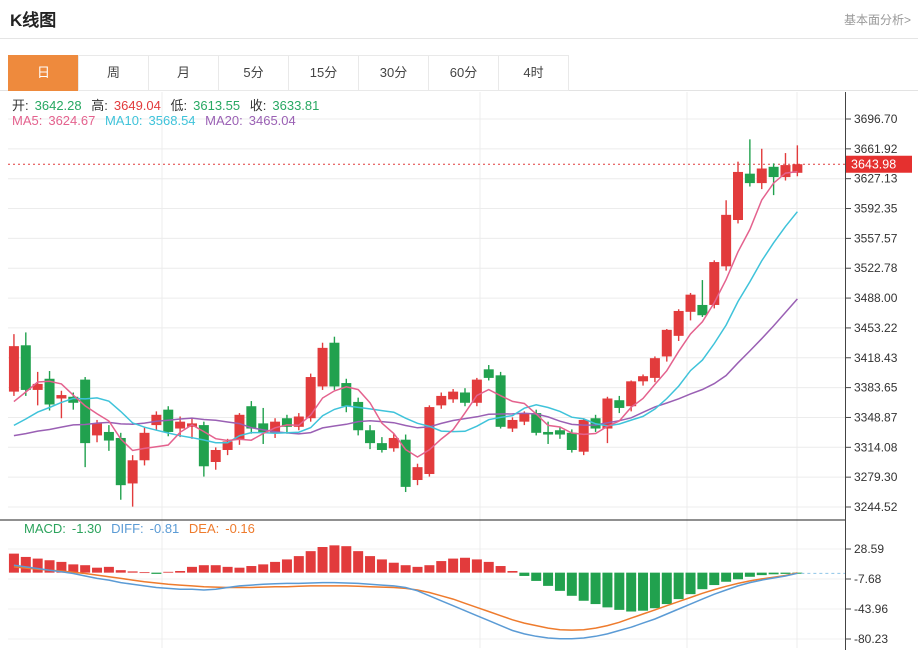 This screenshot has width=918, height=650. I want to click on last-price-tag: 3643.98, so click(879, 164).